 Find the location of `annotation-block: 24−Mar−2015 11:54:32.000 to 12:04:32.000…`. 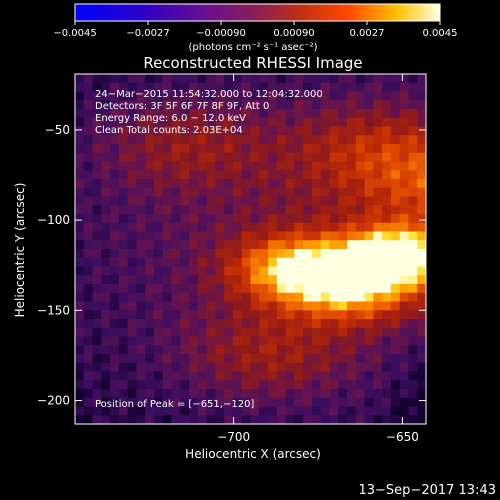

annotation-block: 24−Mar−2015 11:54:32.000 to 12:04:32.000… is located at coordinates (209, 112).